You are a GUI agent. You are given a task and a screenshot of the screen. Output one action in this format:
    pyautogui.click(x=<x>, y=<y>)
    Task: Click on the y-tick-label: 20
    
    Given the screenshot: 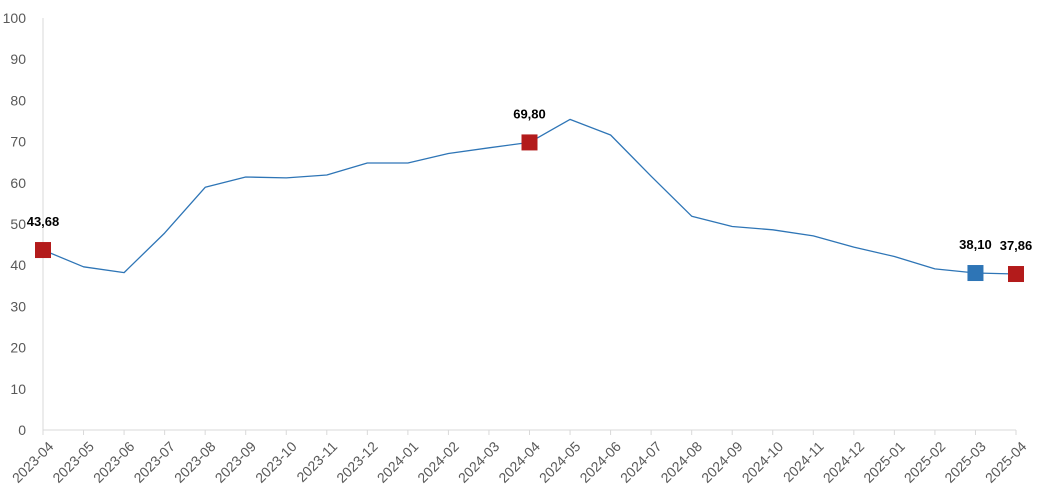 What is the action you would take?
    pyautogui.click(x=18, y=348)
    